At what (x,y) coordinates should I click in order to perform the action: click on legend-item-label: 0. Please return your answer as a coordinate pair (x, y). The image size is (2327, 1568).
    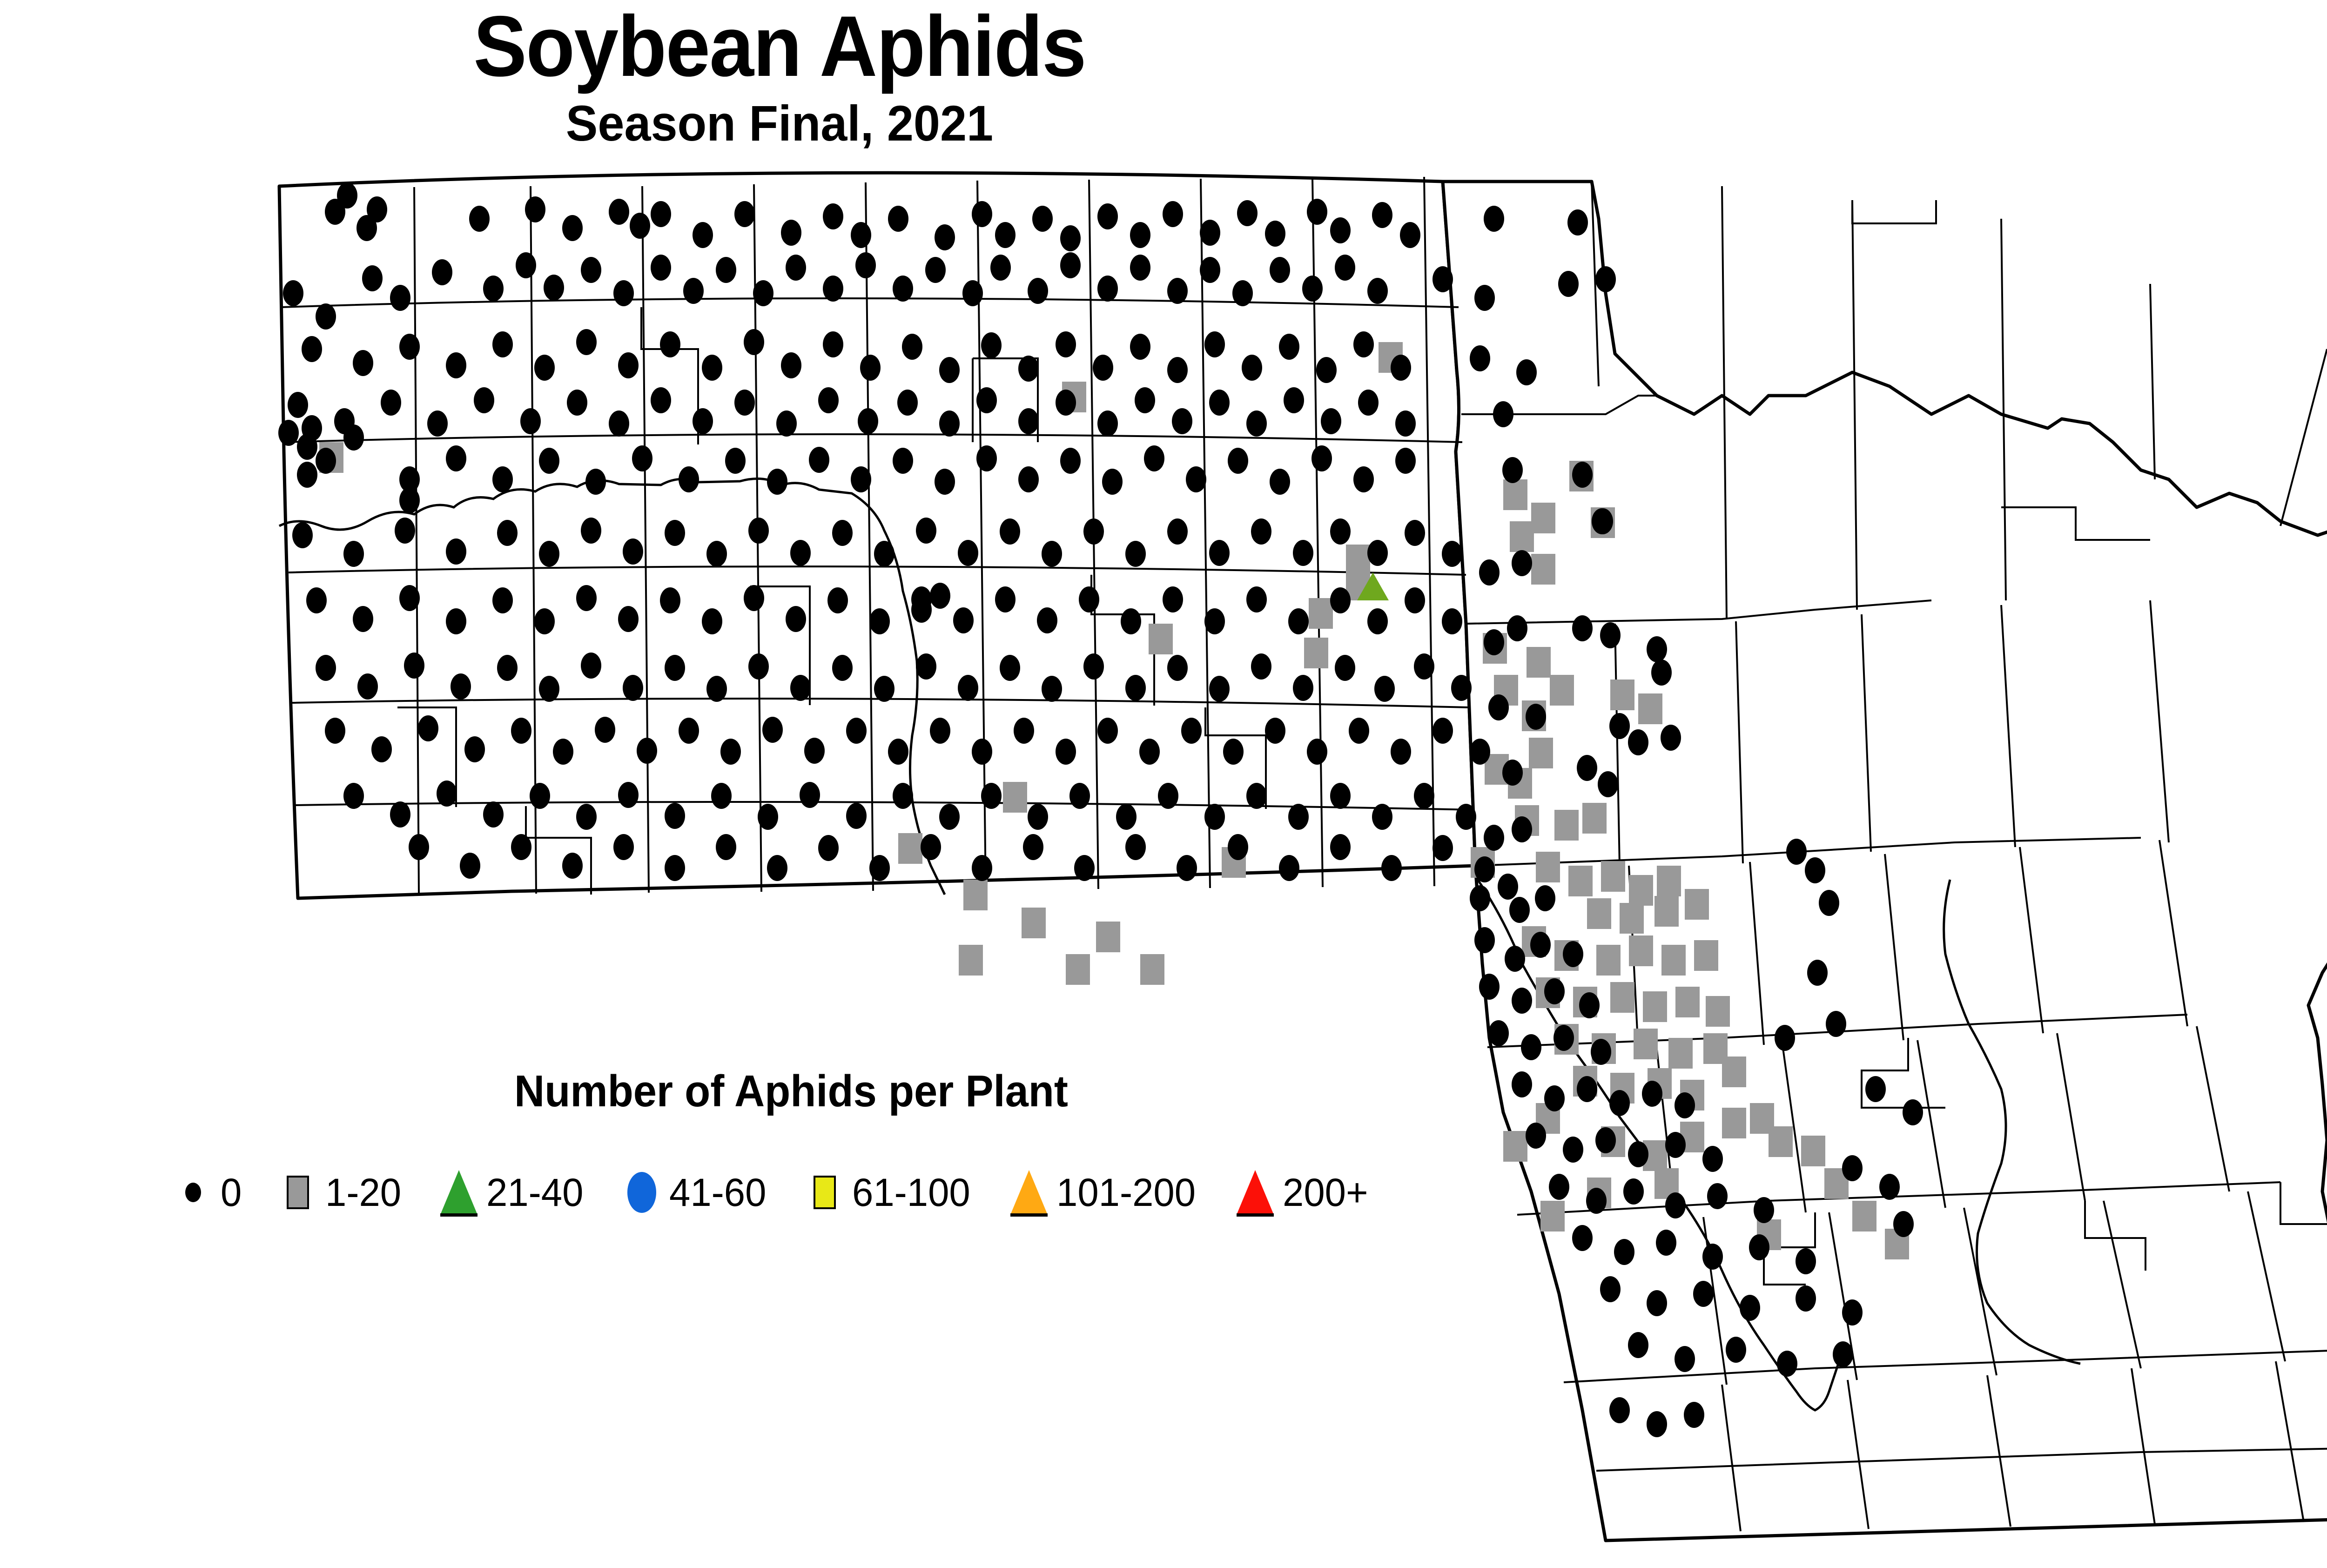
    Looking at the image, I should click on (231, 1192).